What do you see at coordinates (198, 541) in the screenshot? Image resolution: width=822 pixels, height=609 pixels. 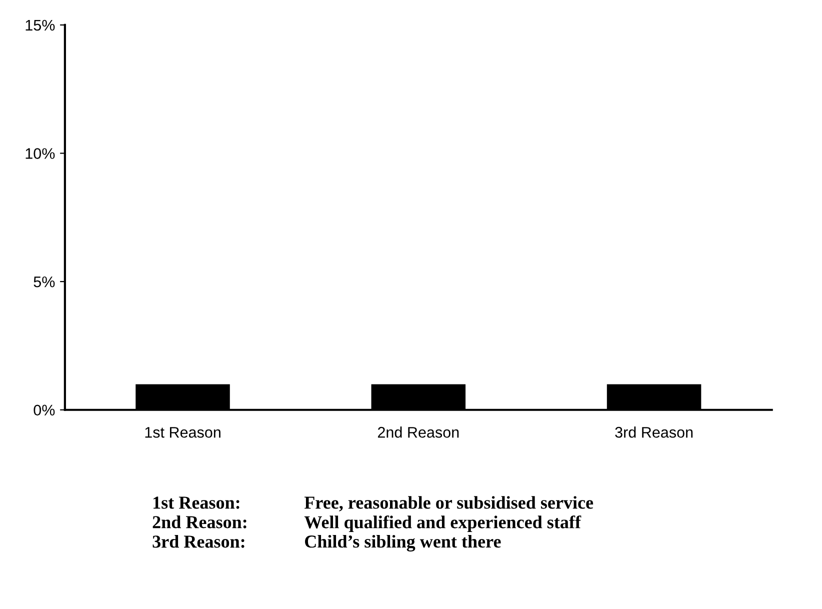 I see `text: 3rd Reason:` at bounding box center [198, 541].